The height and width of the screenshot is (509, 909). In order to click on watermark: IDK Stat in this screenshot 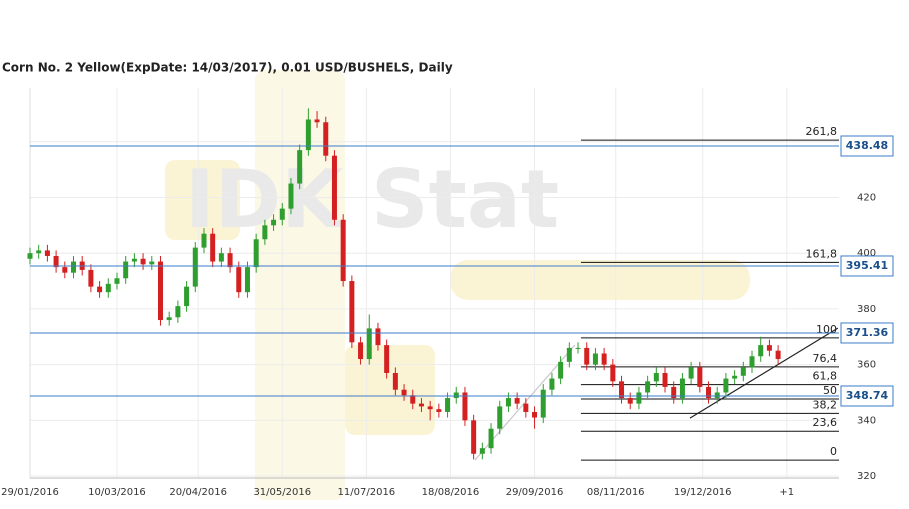, I will do `click(372, 199)`.